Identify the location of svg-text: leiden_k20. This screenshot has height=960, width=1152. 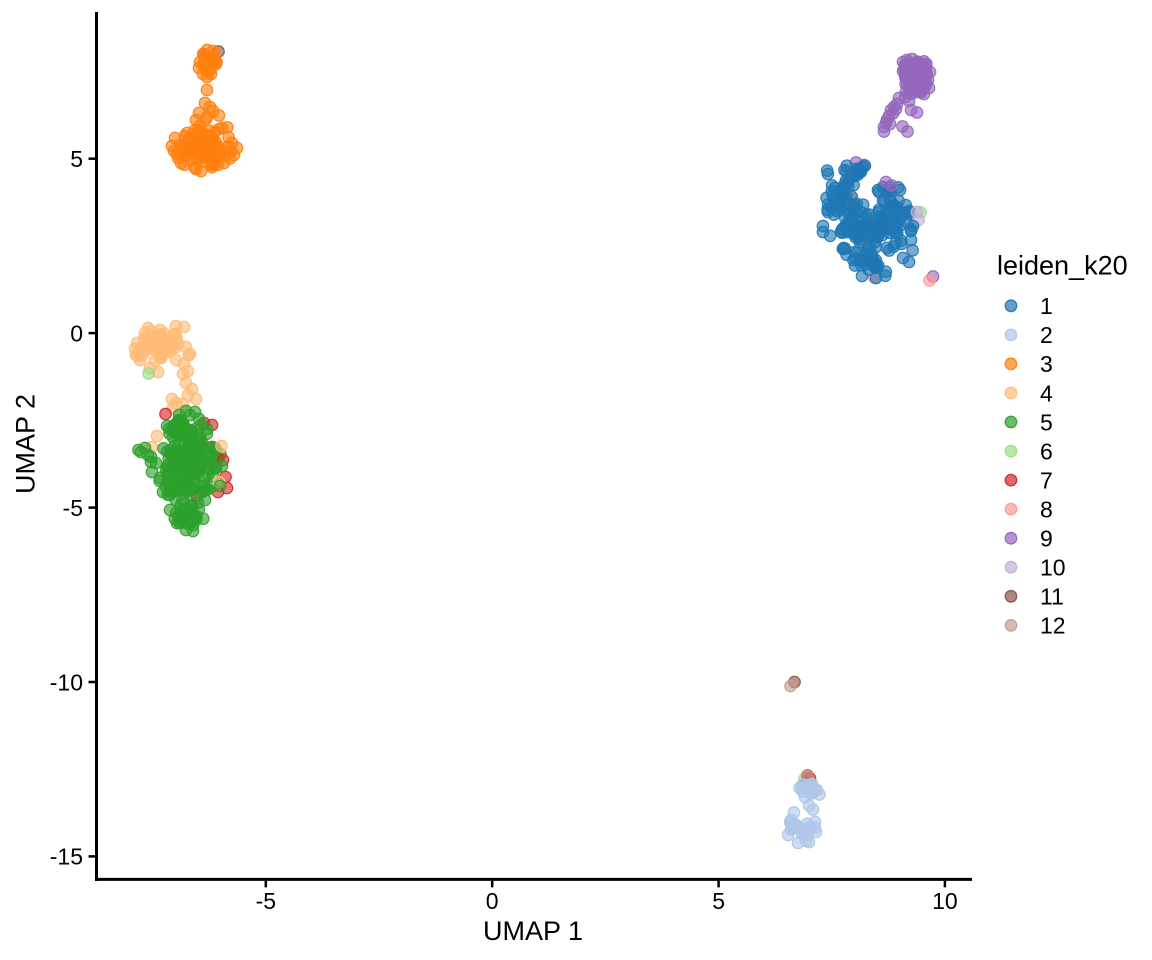
(1062, 266).